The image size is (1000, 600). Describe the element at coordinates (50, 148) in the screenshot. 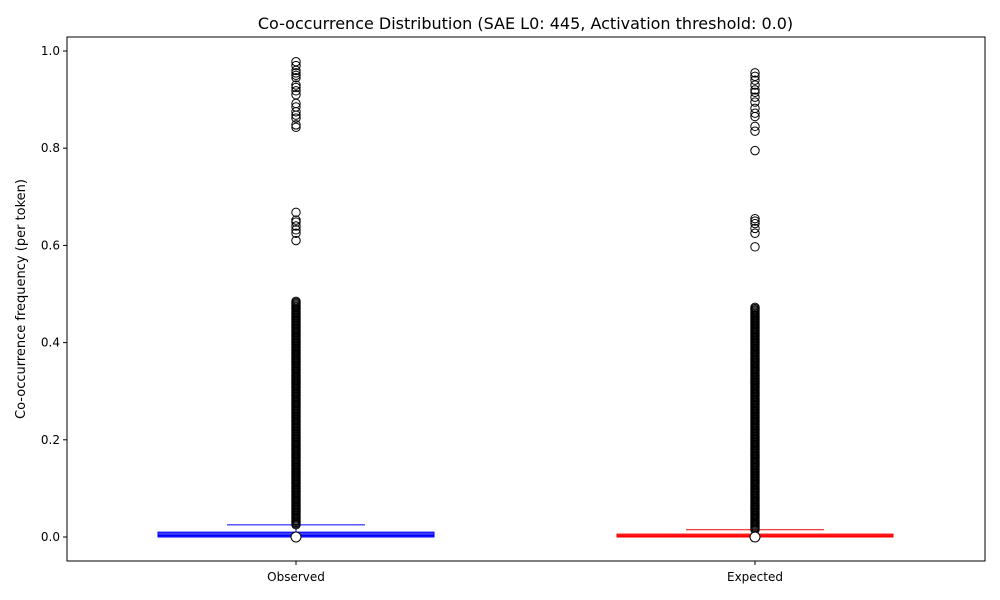

I see `y-tick-label: 0.8` at that location.